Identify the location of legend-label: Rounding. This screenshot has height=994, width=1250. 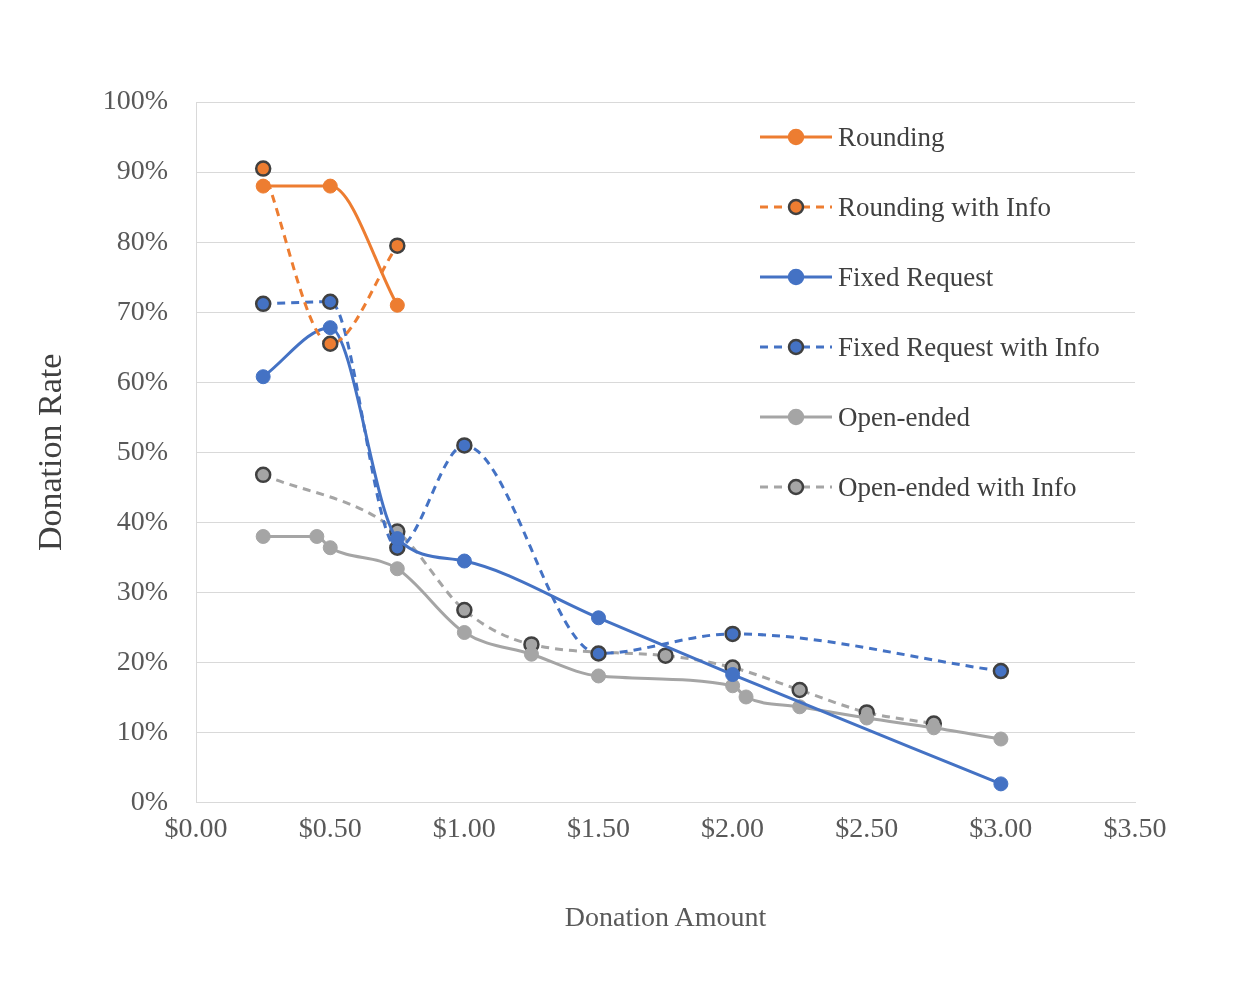
(891, 137).